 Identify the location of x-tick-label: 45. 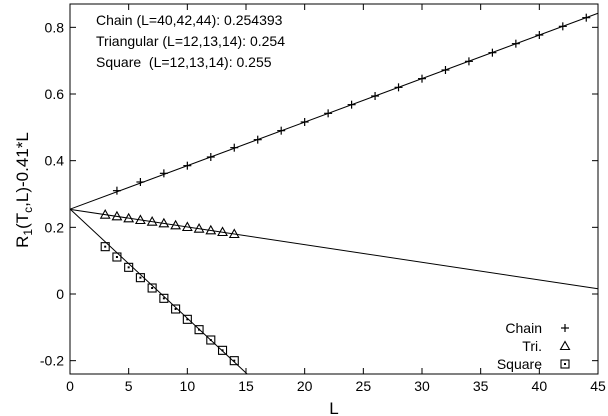
(598, 386).